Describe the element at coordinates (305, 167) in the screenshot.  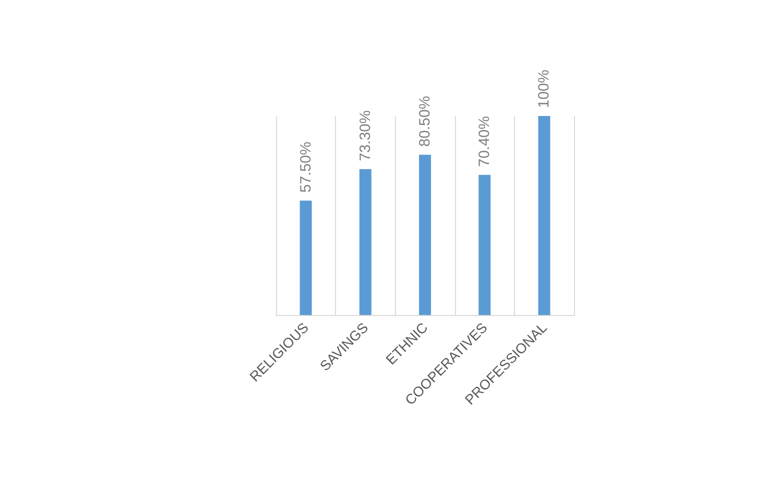
I see `data-label: 57.50%` at that location.